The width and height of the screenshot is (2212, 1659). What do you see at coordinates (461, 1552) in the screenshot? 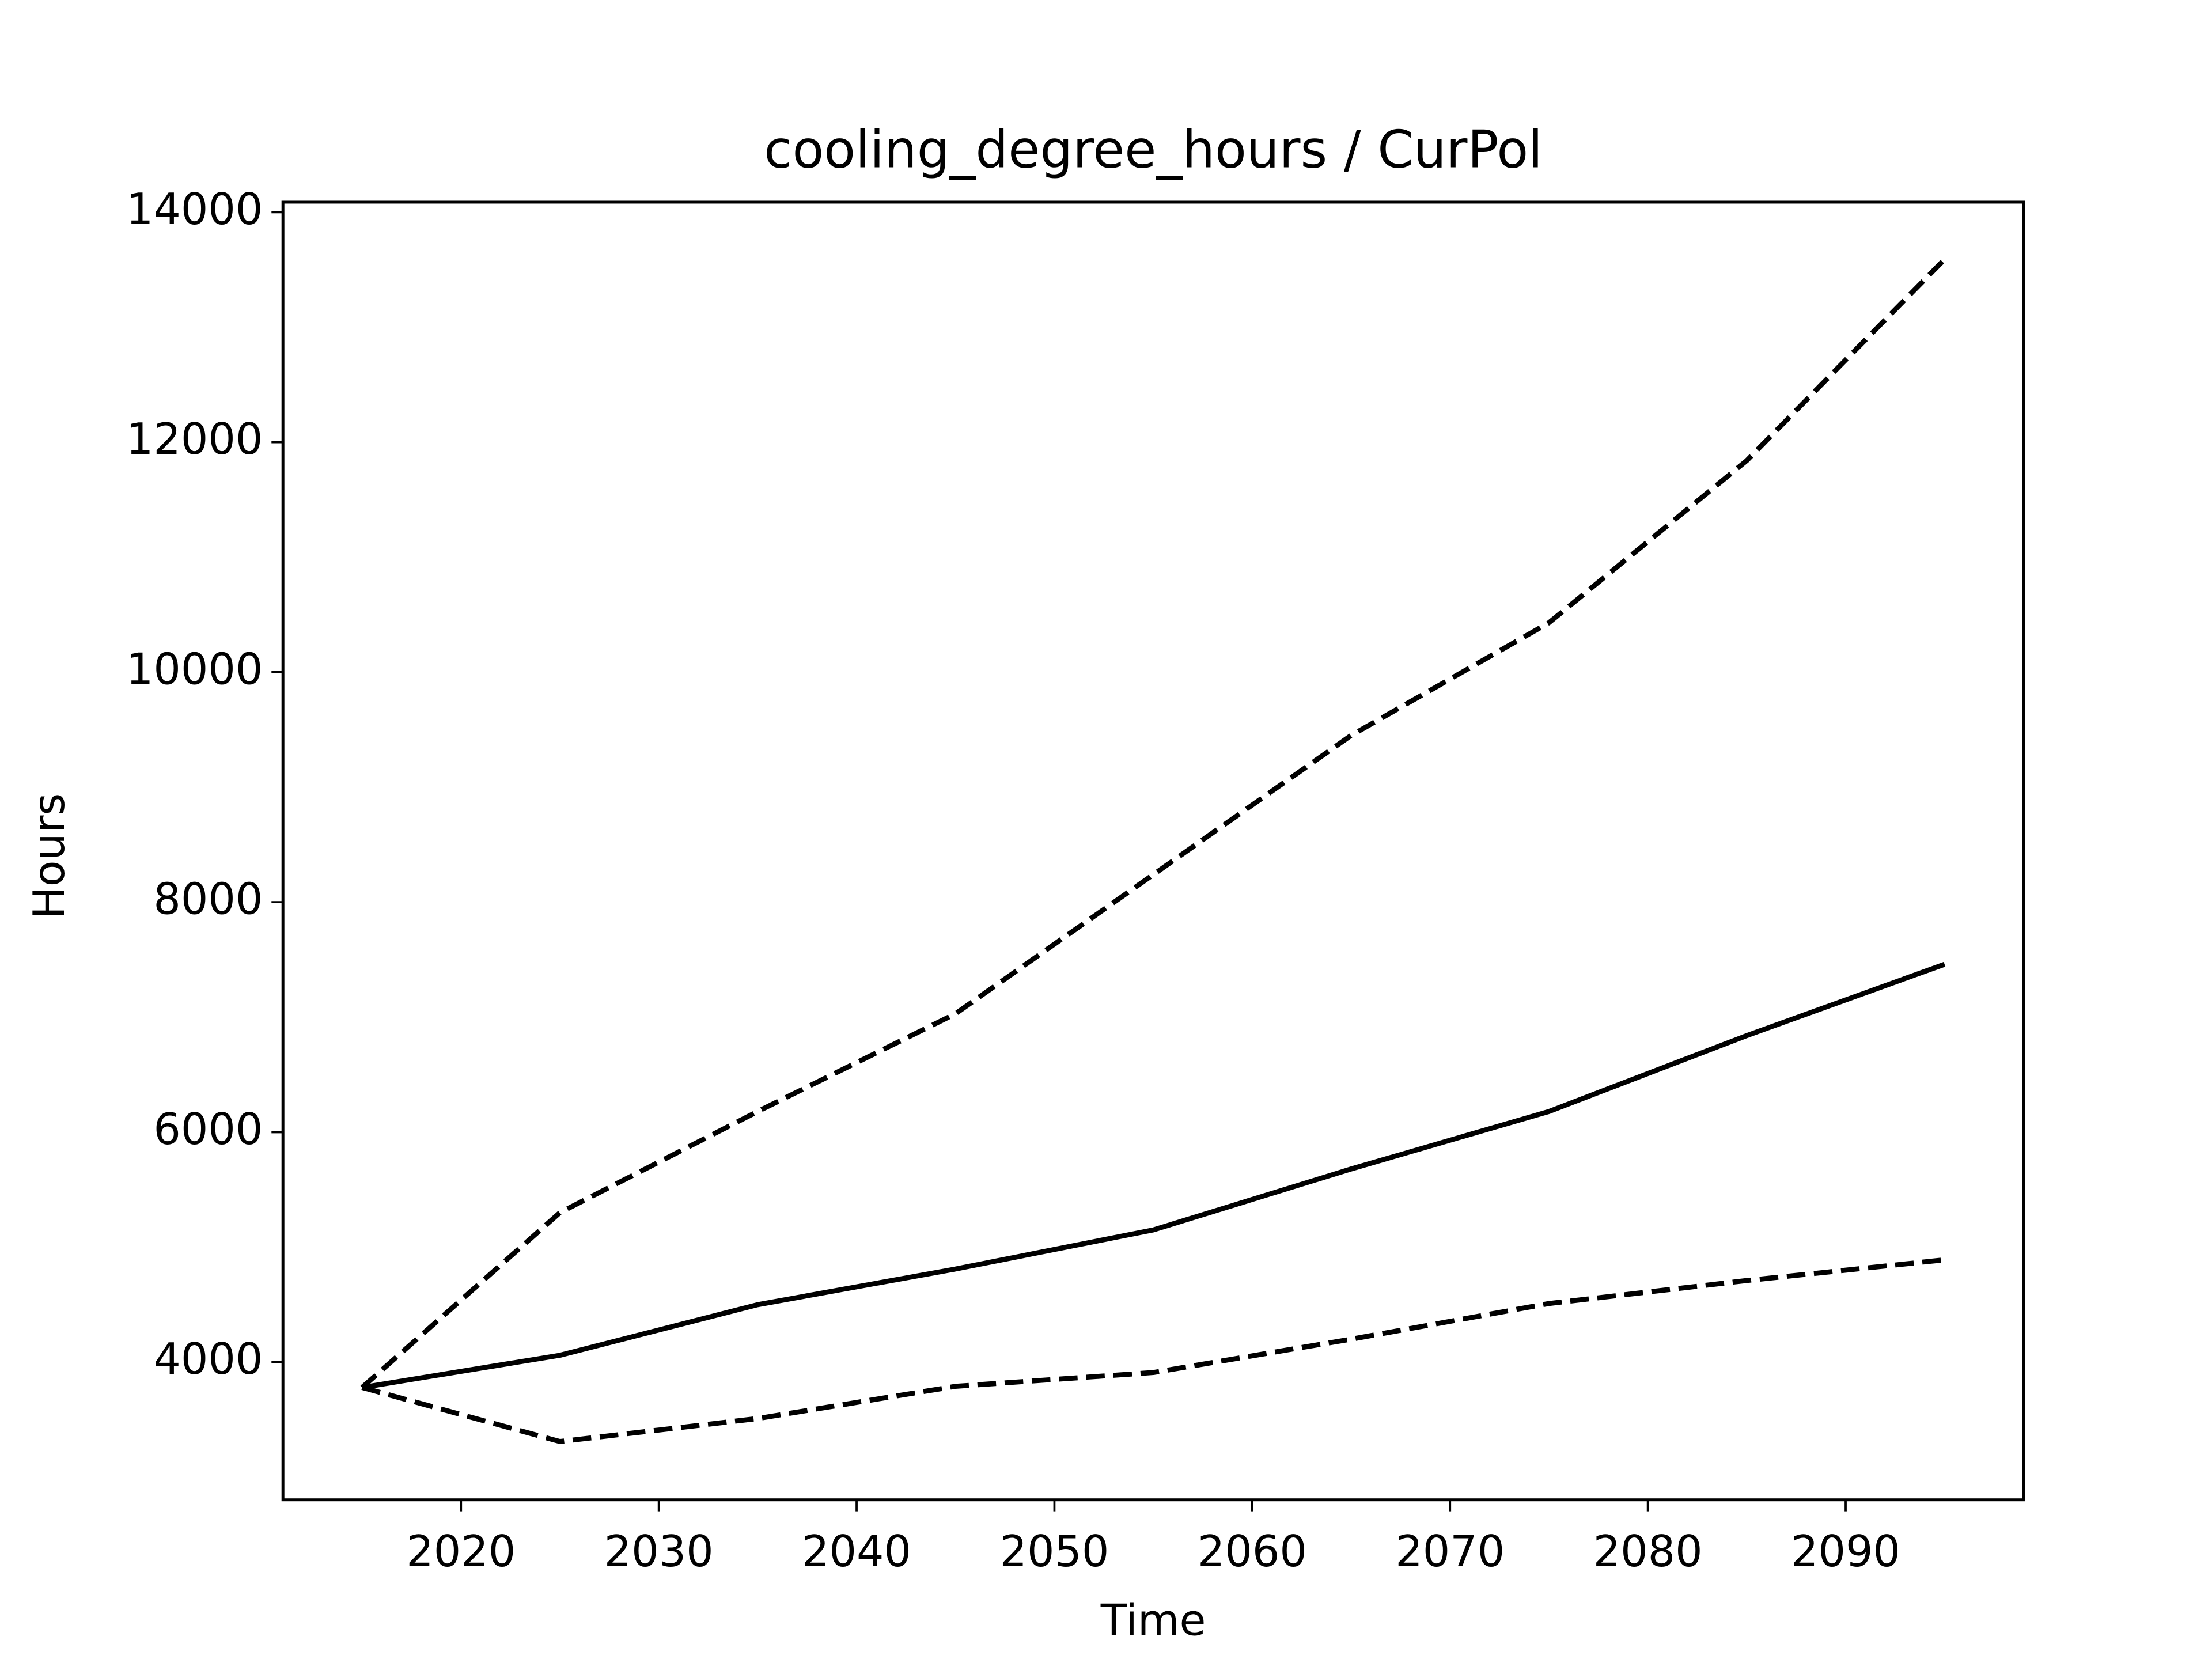
I see `x-tick-label: 2020` at bounding box center [461, 1552].